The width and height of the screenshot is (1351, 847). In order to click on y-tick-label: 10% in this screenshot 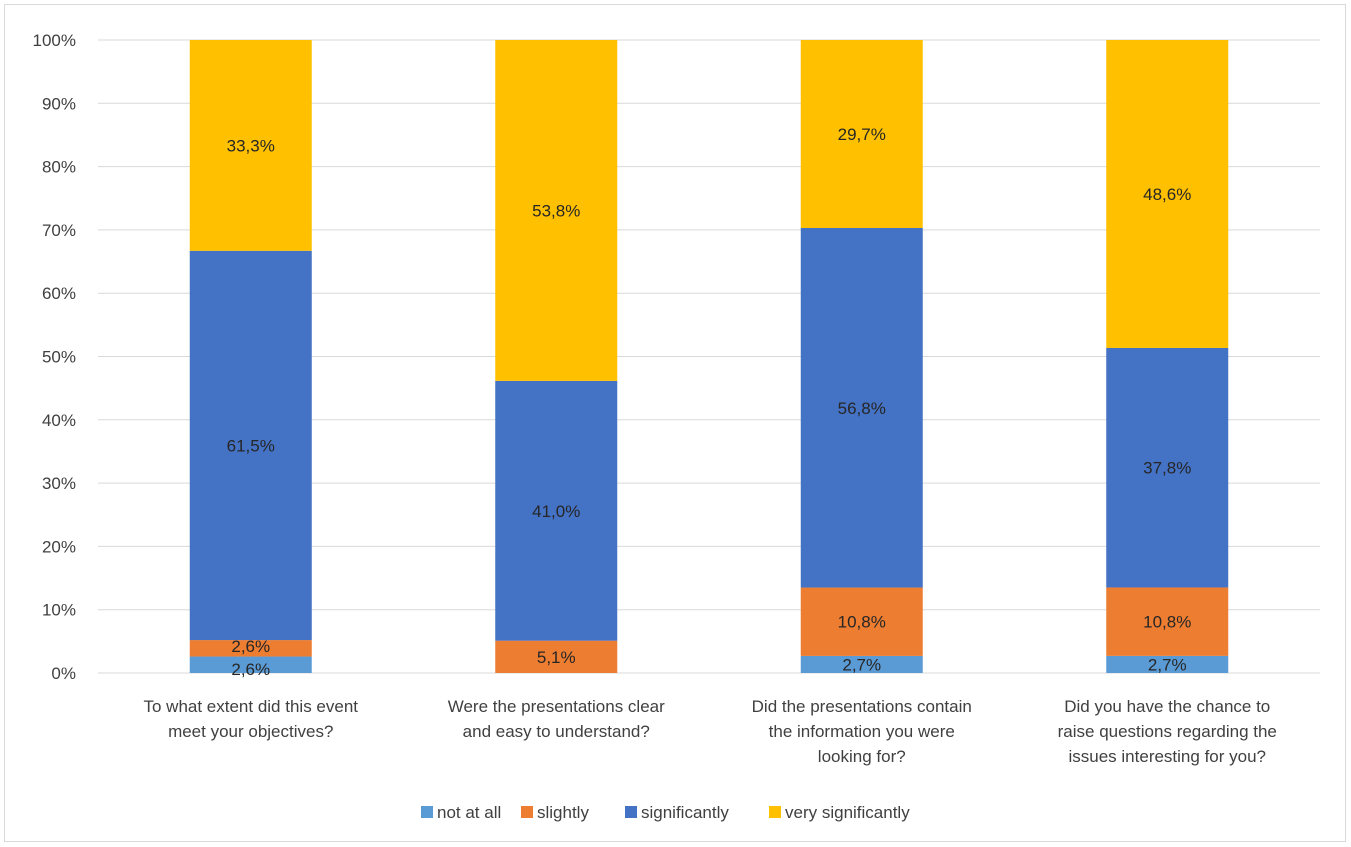, I will do `click(59, 610)`.